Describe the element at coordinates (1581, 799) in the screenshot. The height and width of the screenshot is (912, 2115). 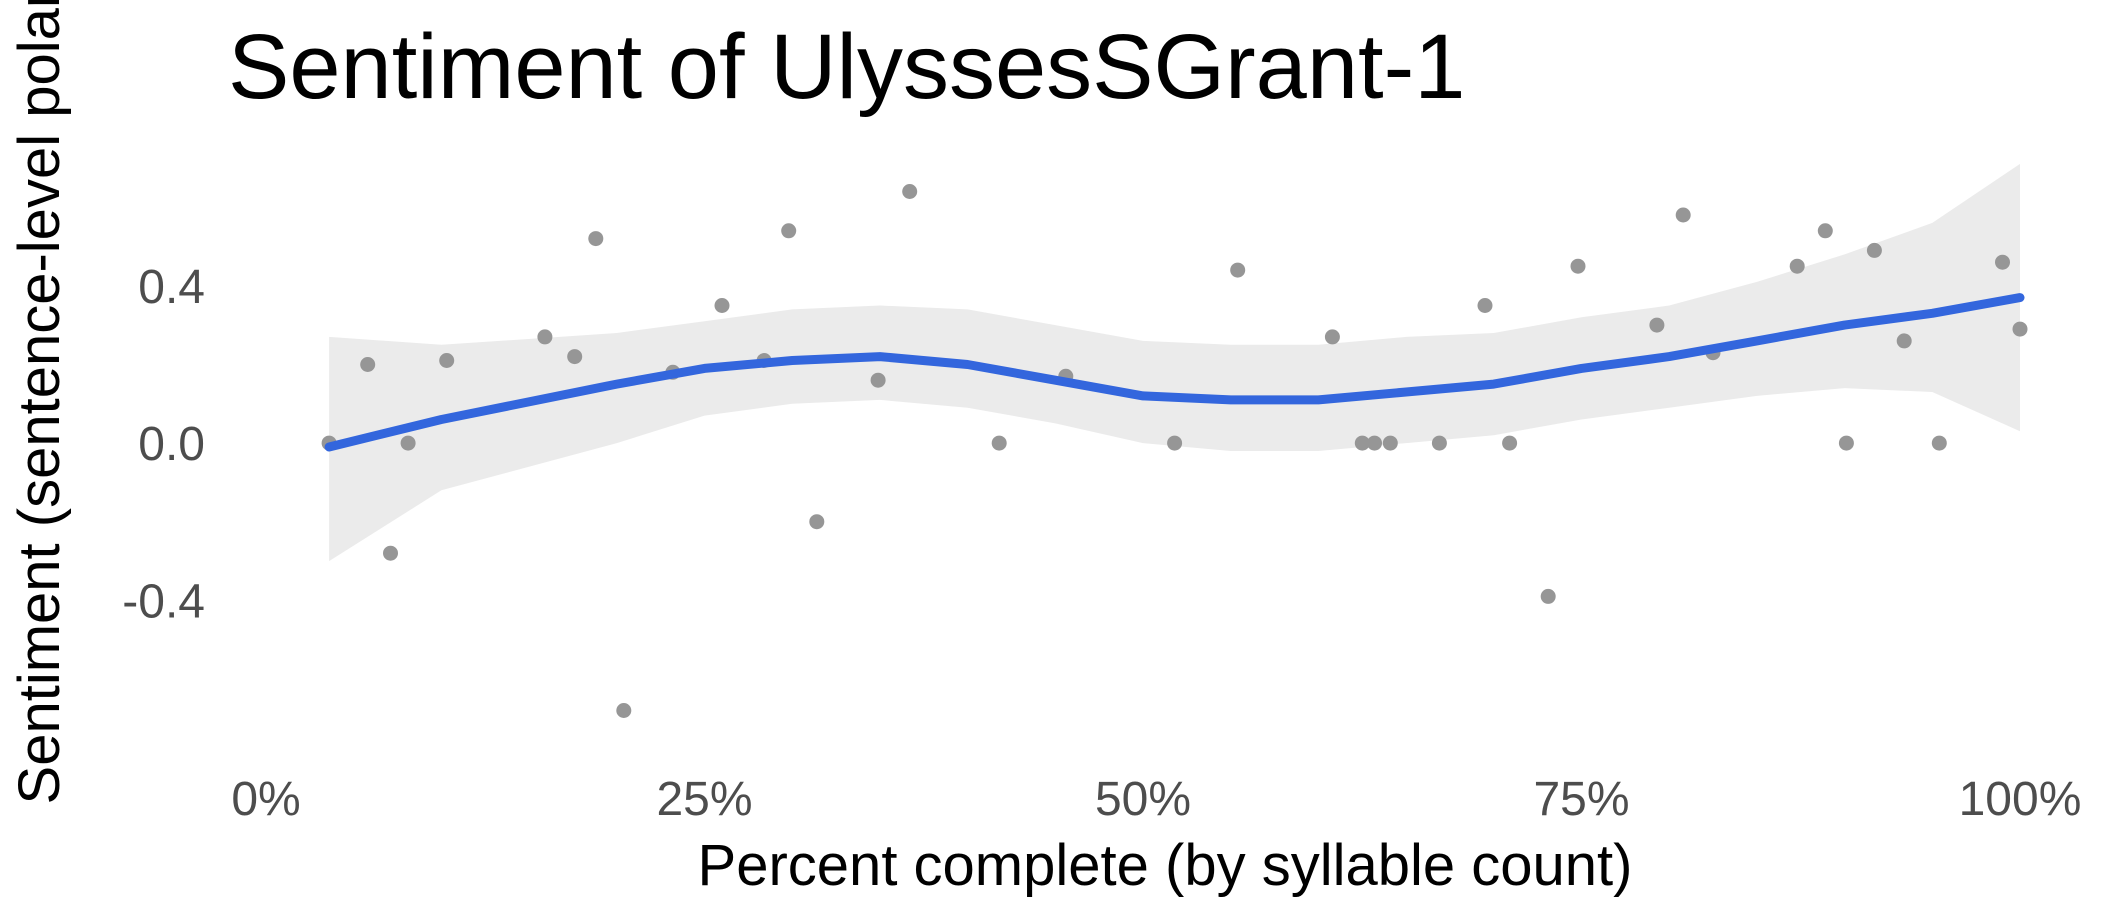
I see `x-tick-label: 75%` at that location.